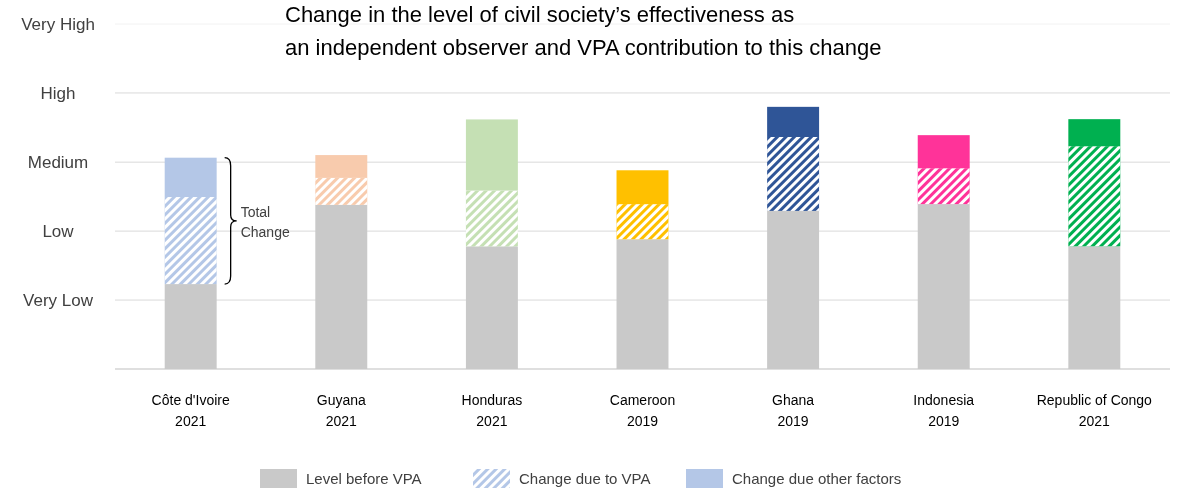 This screenshot has height=495, width=1183. What do you see at coordinates (1094, 133) in the screenshot?
I see `bar` at bounding box center [1094, 133].